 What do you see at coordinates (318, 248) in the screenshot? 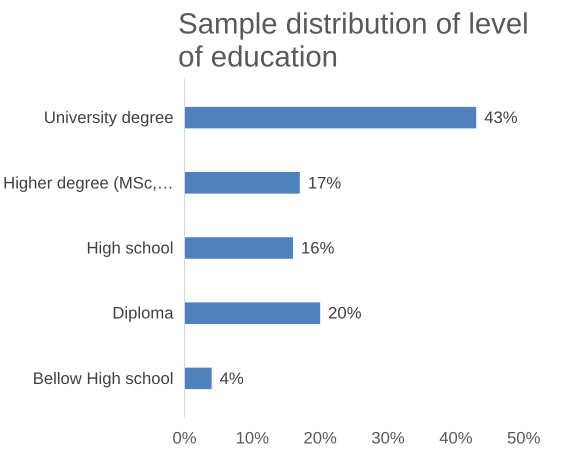
I see `data-label: 16%` at bounding box center [318, 248].